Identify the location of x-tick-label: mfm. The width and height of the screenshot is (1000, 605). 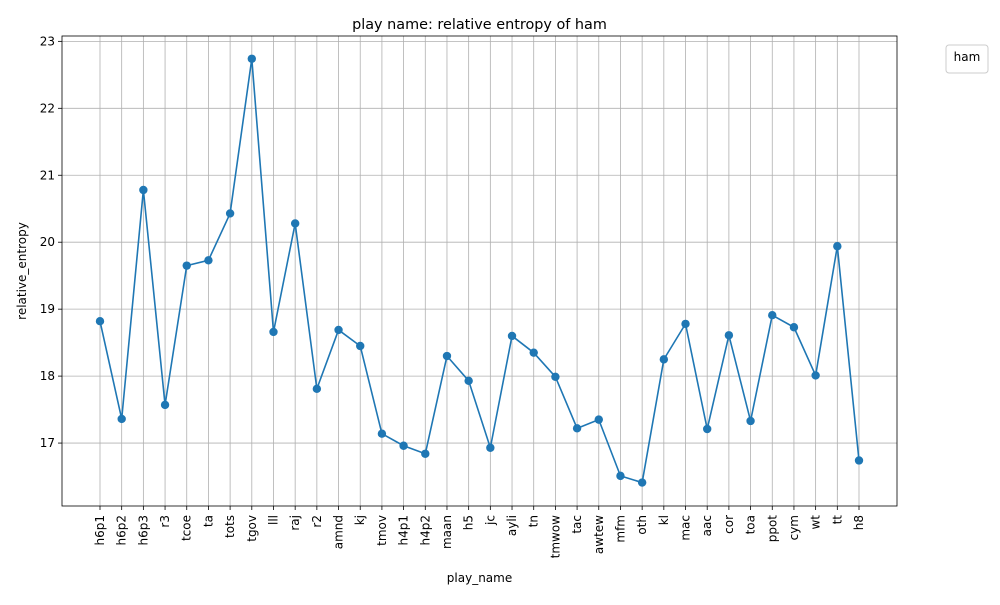
(620, 529).